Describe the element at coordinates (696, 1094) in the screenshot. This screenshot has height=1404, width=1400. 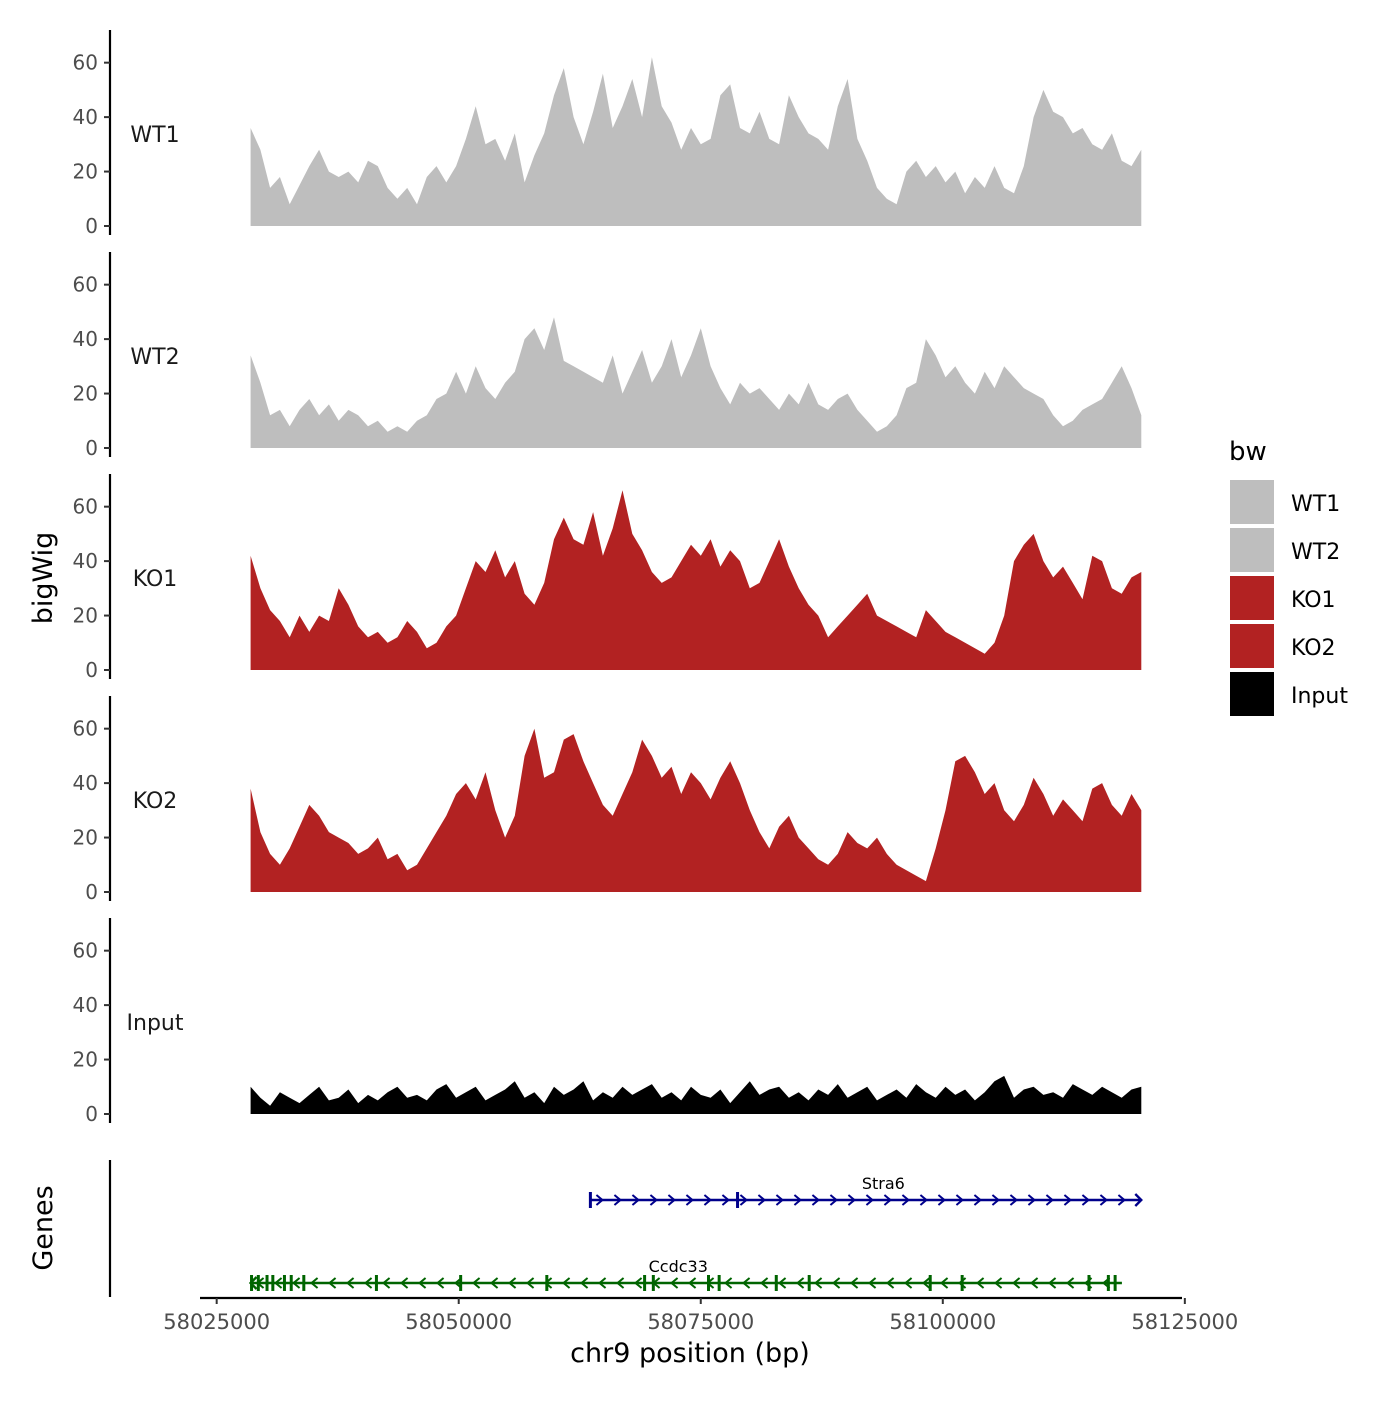
I see `signal-area-input` at that location.